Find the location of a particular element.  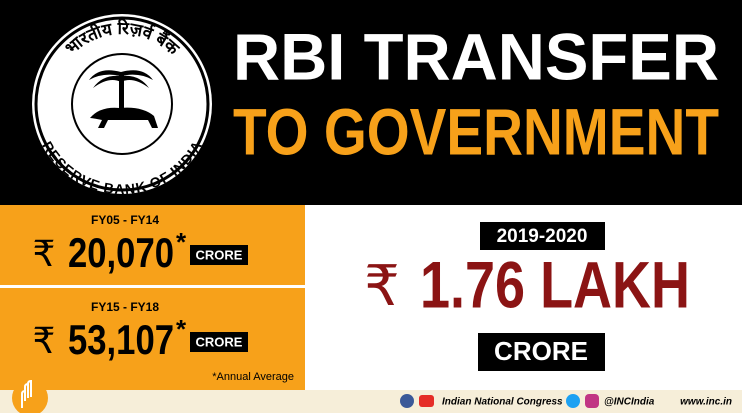

footer-website: www.inc.in is located at coordinates (706, 402).